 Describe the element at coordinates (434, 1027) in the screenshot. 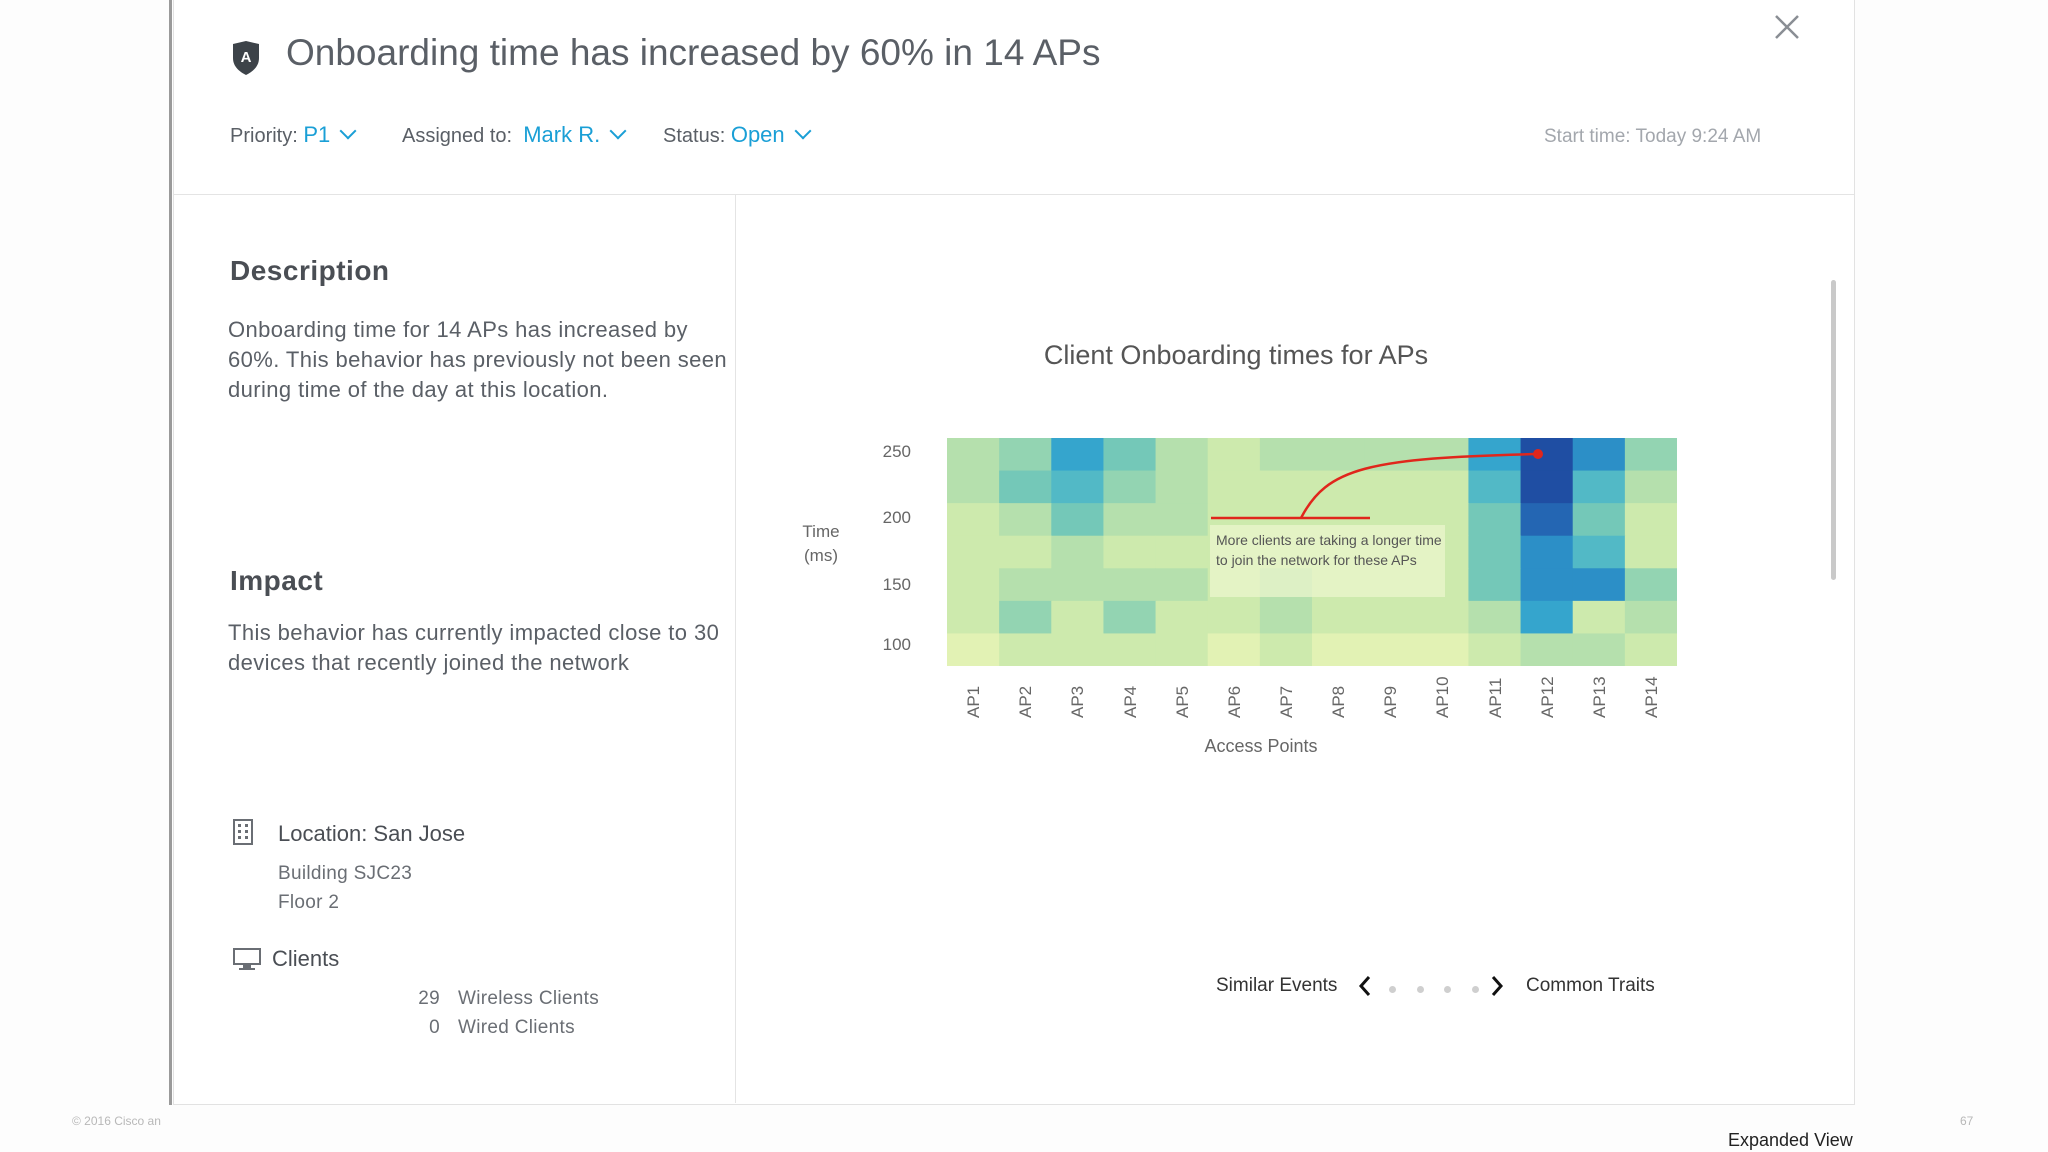

I see `client-count: 0` at that location.